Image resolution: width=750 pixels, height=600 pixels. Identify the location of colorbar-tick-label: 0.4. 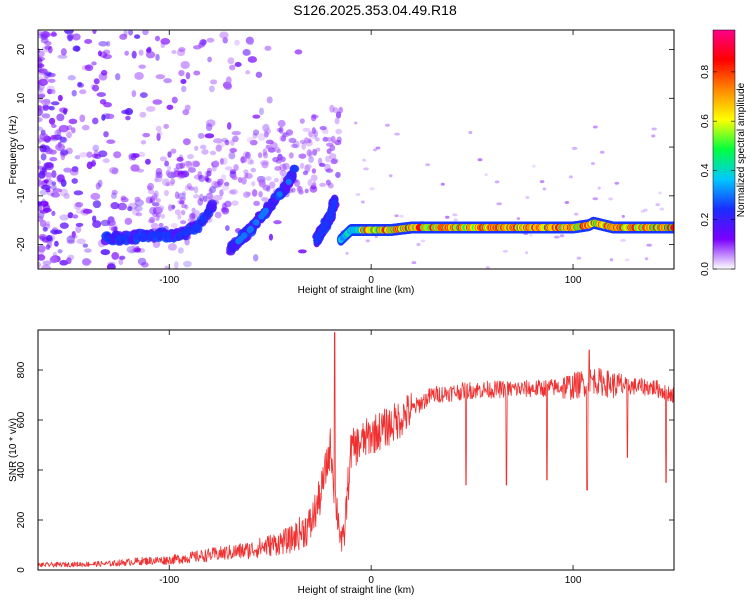
(705, 170).